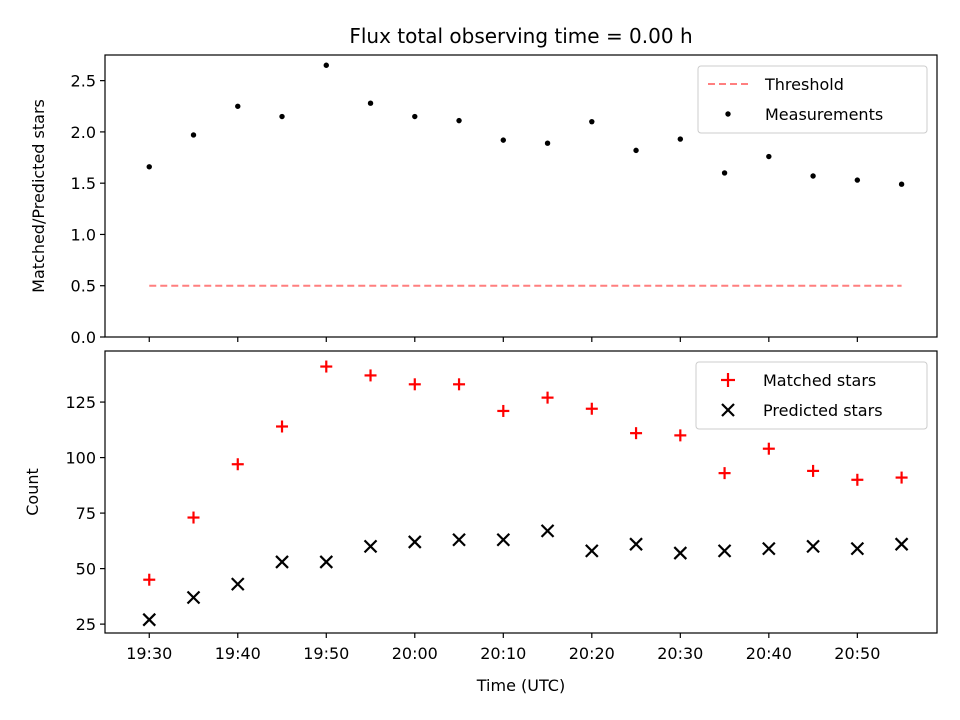 This screenshot has height=720, width=960. What do you see at coordinates (819, 380) in the screenshot?
I see `legend-matched-label: Matched stars` at bounding box center [819, 380].